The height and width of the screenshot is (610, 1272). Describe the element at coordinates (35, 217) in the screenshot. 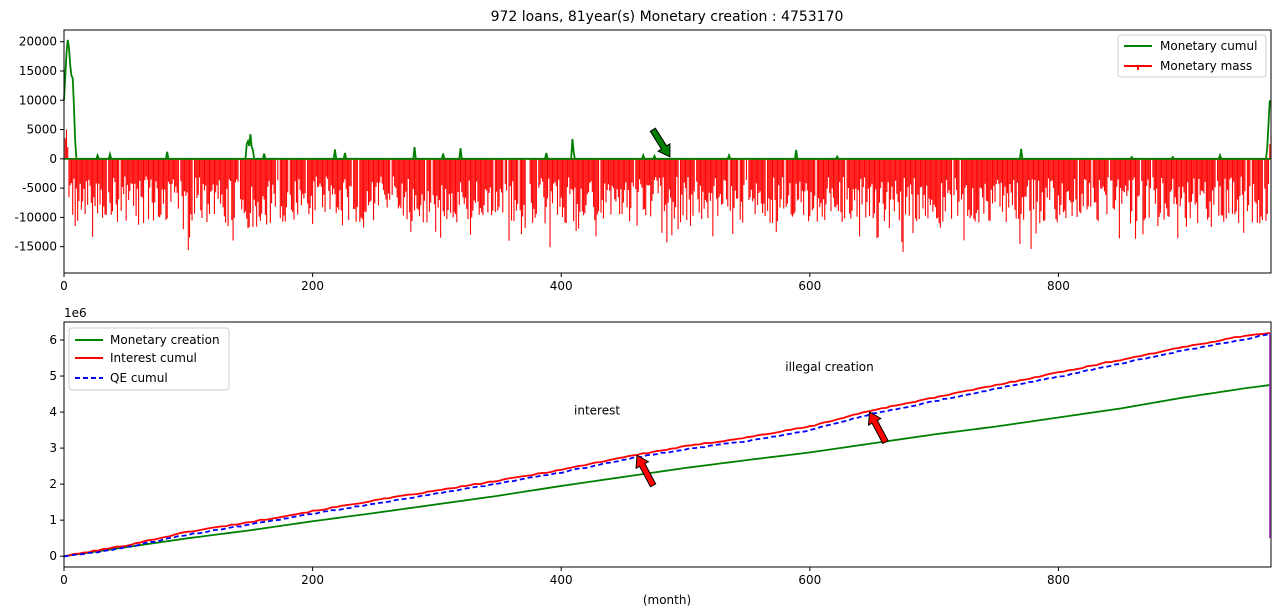

I see `top-y-tick-label: -10000` at that location.